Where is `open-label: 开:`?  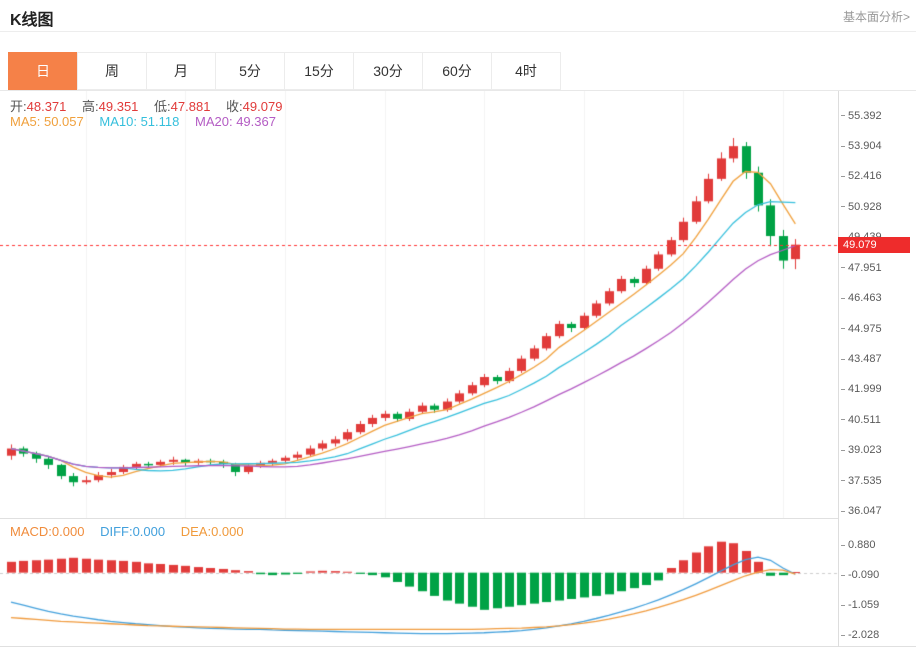
open-label: 开: is located at coordinates (18, 106).